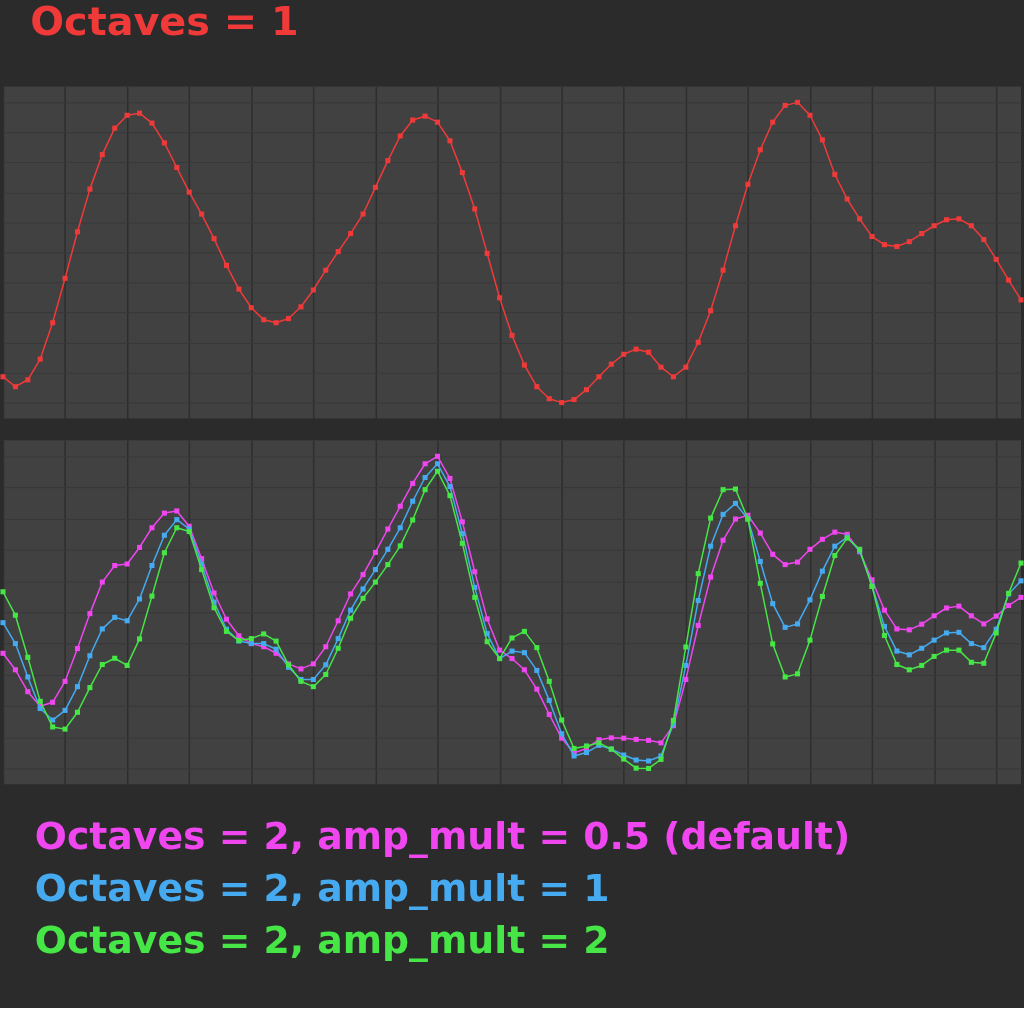 The image size is (1024, 1024). Describe the element at coordinates (322, 940) in the screenshot. I see `text: Octaves = 2, amp_mult = 2` at that location.